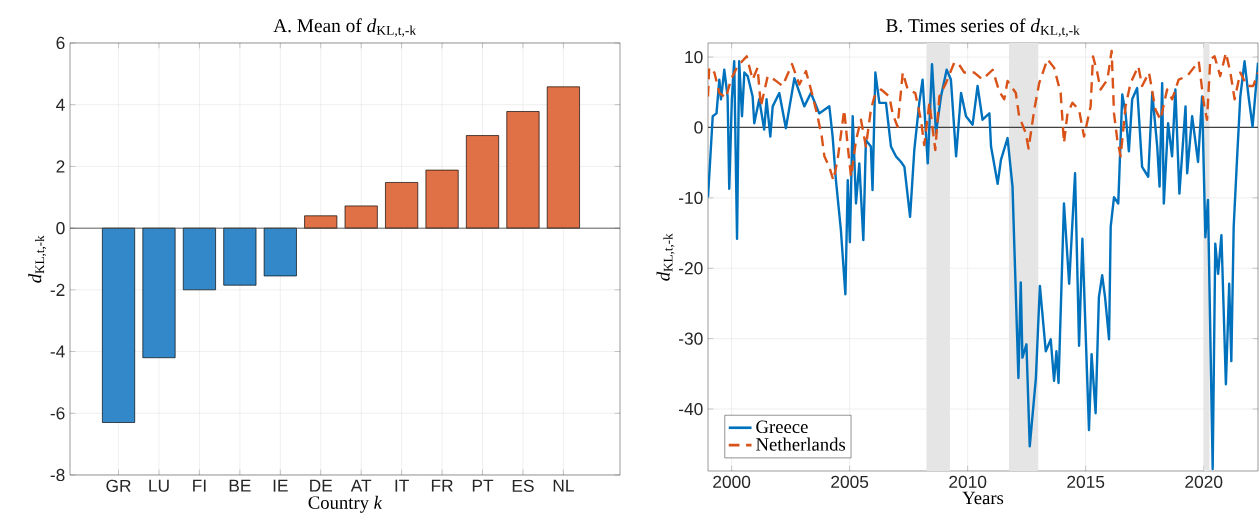  Describe the element at coordinates (968, 481) in the screenshot. I see `x-tick-label: 2010` at that location.